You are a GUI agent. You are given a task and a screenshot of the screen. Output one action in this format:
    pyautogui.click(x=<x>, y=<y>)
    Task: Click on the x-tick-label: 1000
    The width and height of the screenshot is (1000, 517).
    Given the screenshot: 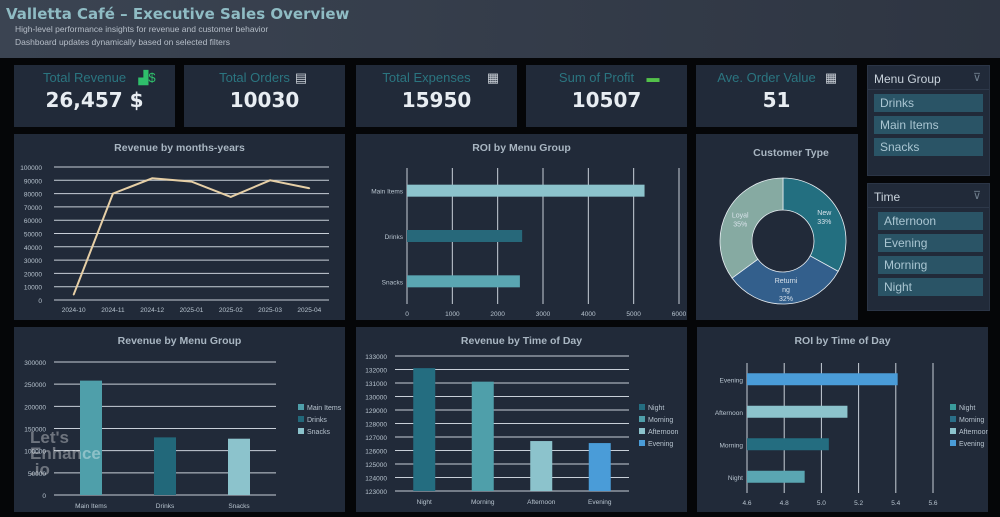 What is the action you would take?
    pyautogui.click(x=452, y=314)
    